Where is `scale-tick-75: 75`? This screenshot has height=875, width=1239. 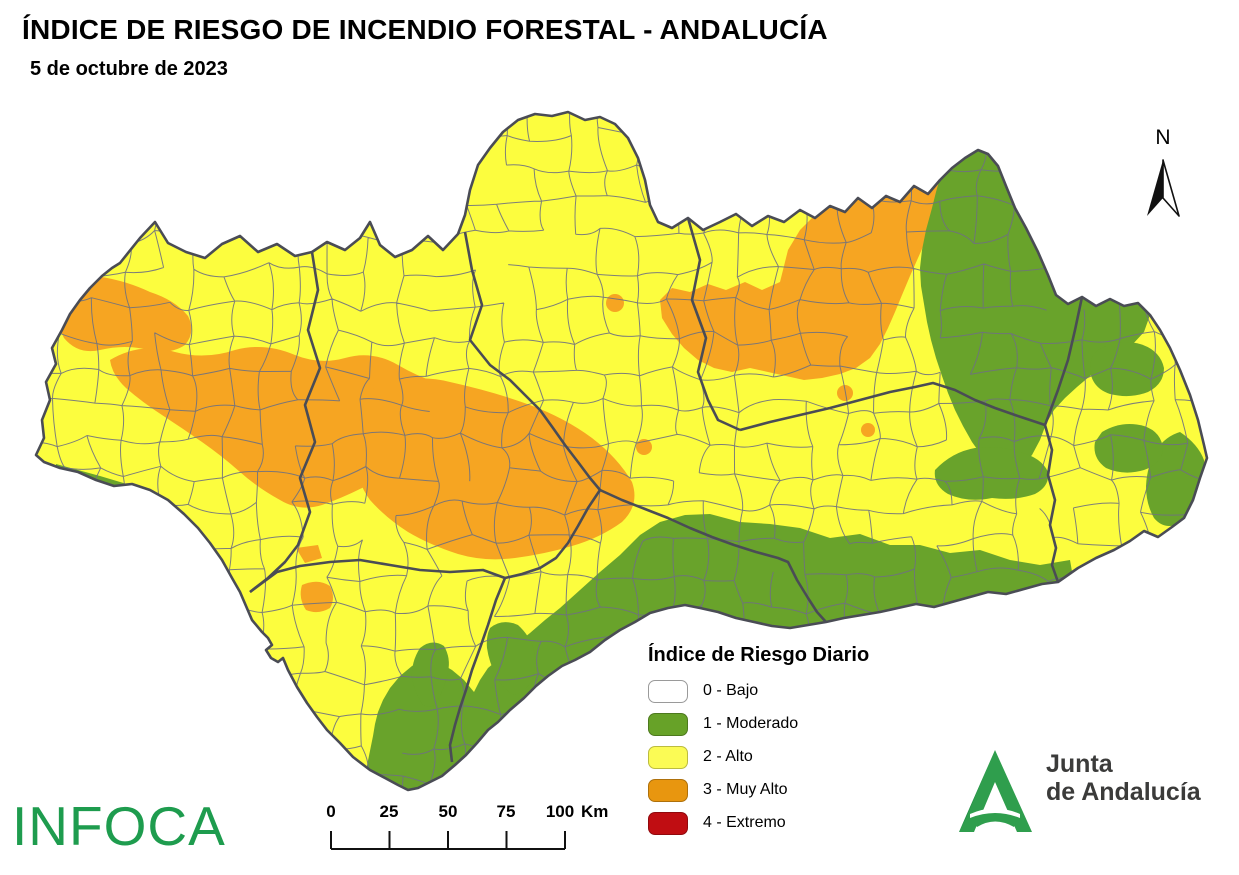
scale-tick-75: 75 is located at coordinates (506, 811).